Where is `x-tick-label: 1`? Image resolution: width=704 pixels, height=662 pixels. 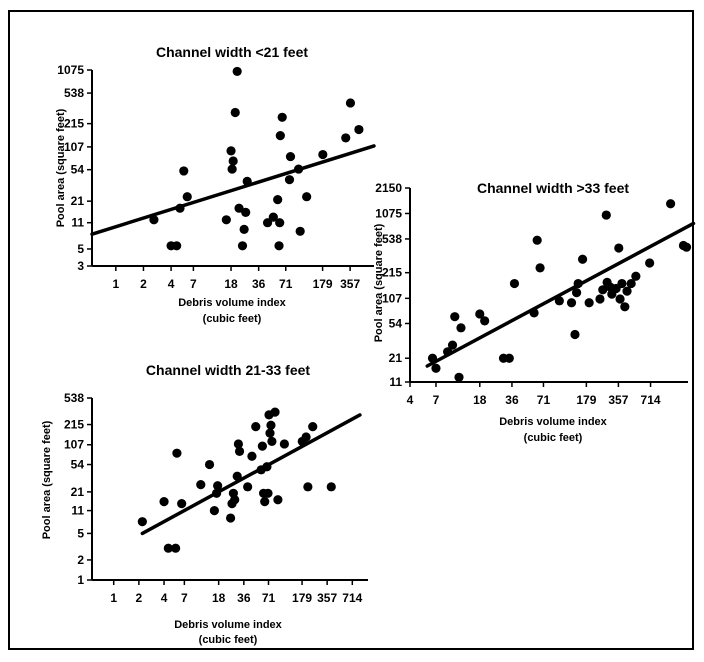 x-tick-label: 1 is located at coordinates (115, 284).